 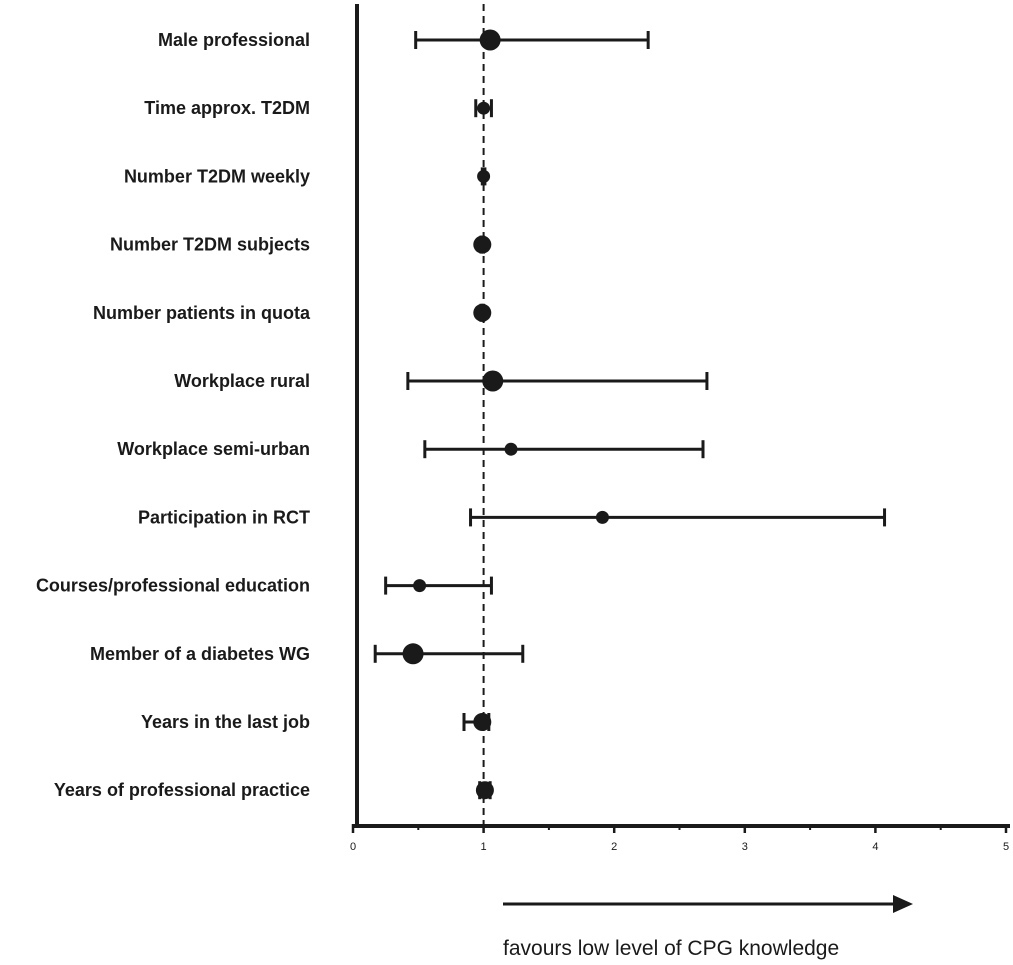 I want to click on forest-row: Participation in RCT, so click(x=512, y=517).